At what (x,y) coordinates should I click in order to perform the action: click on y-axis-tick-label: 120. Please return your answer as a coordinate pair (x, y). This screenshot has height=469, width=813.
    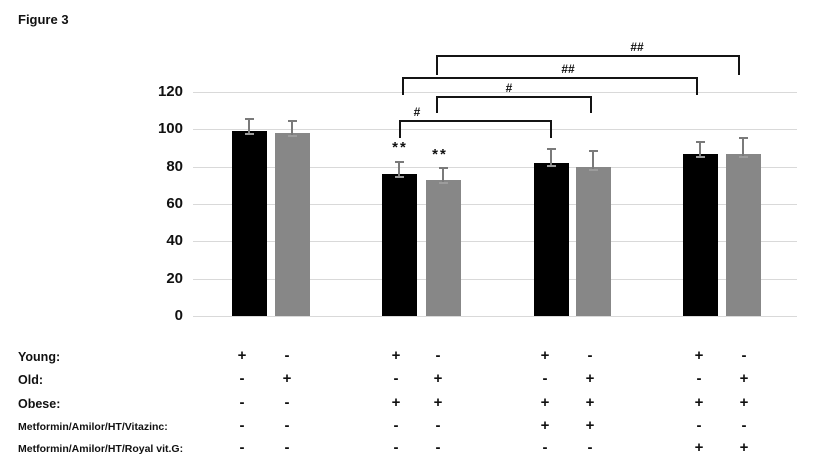
    Looking at the image, I should click on (170, 91).